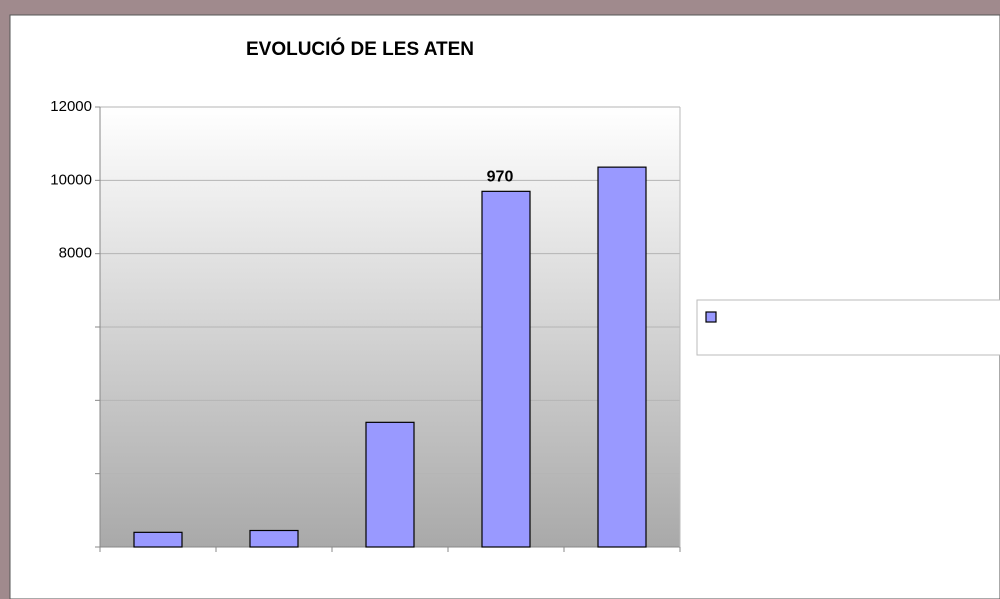  What do you see at coordinates (848, 327) in the screenshot?
I see `legend-box` at bounding box center [848, 327].